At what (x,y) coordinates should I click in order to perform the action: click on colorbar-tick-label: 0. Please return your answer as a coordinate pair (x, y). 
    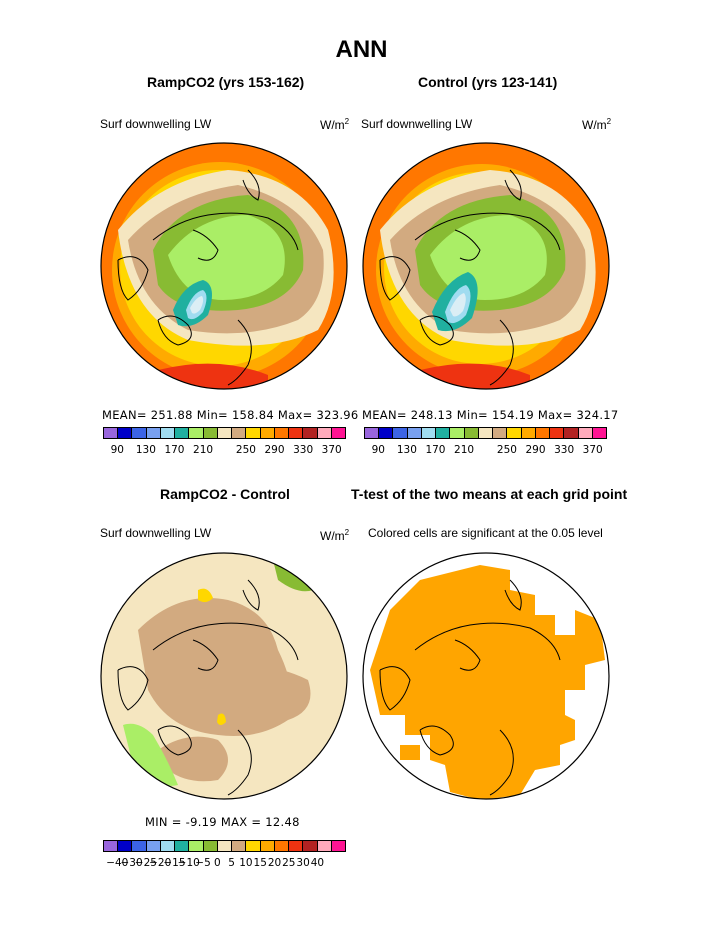
    Looking at the image, I should click on (217, 863).